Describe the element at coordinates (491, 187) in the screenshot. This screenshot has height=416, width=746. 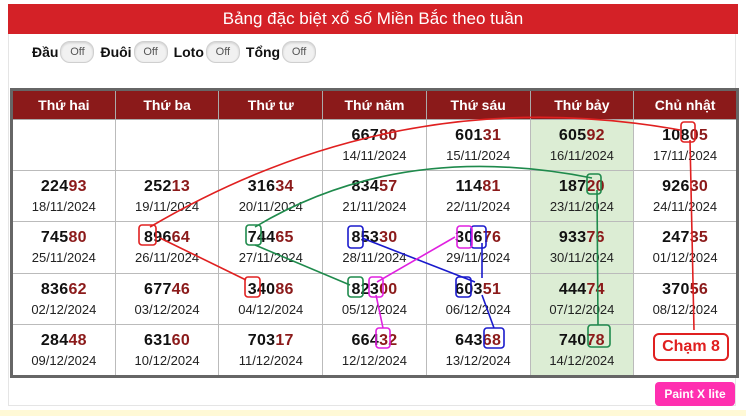
I see `result-tail-digits: 81` at that location.